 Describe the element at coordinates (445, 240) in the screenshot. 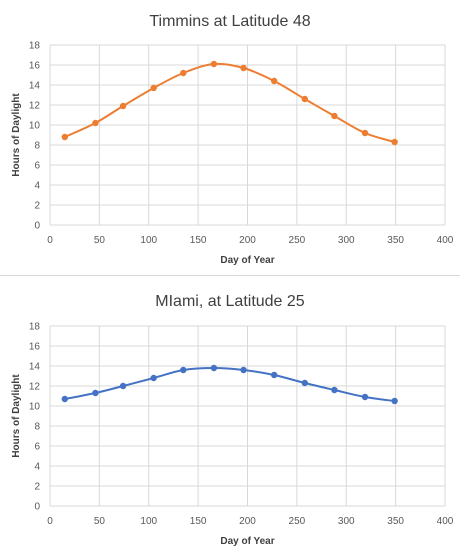

I see `chart-0-xtick-label: 400` at that location.